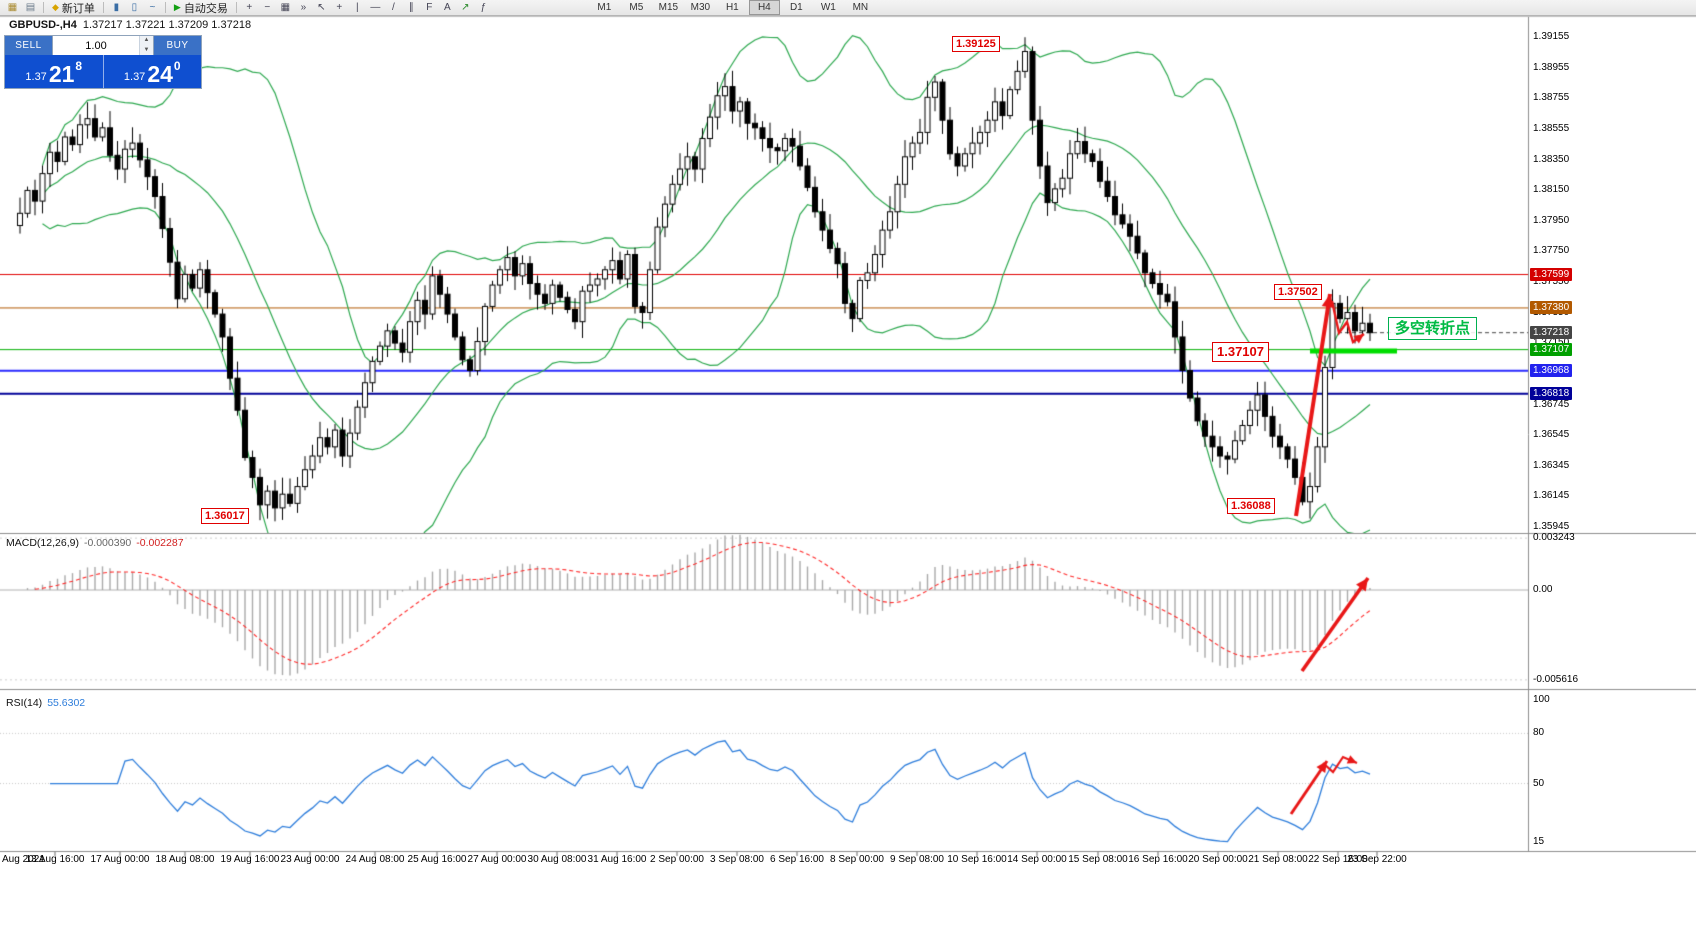 The height and width of the screenshot is (934, 1696). What do you see at coordinates (976, 44) in the screenshot?
I see `annotation-swing-high: 1.39125` at bounding box center [976, 44].